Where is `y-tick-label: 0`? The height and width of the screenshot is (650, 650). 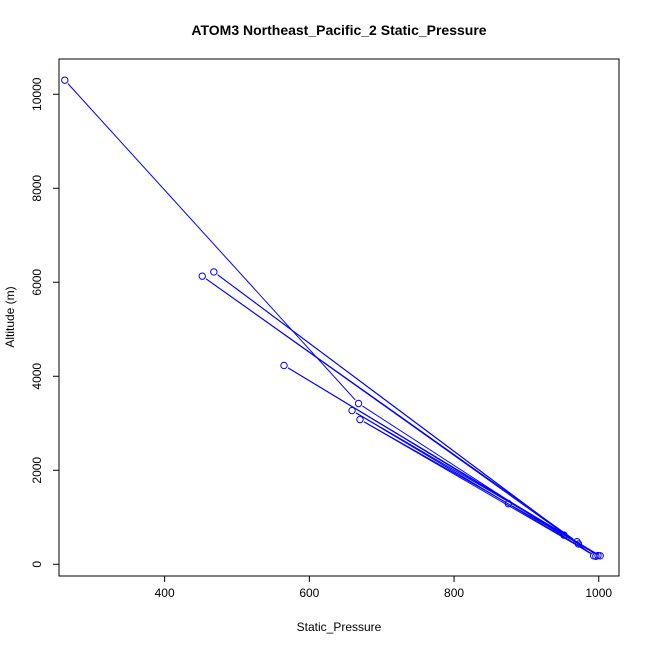 y-tick-label: 0 is located at coordinates (37, 564).